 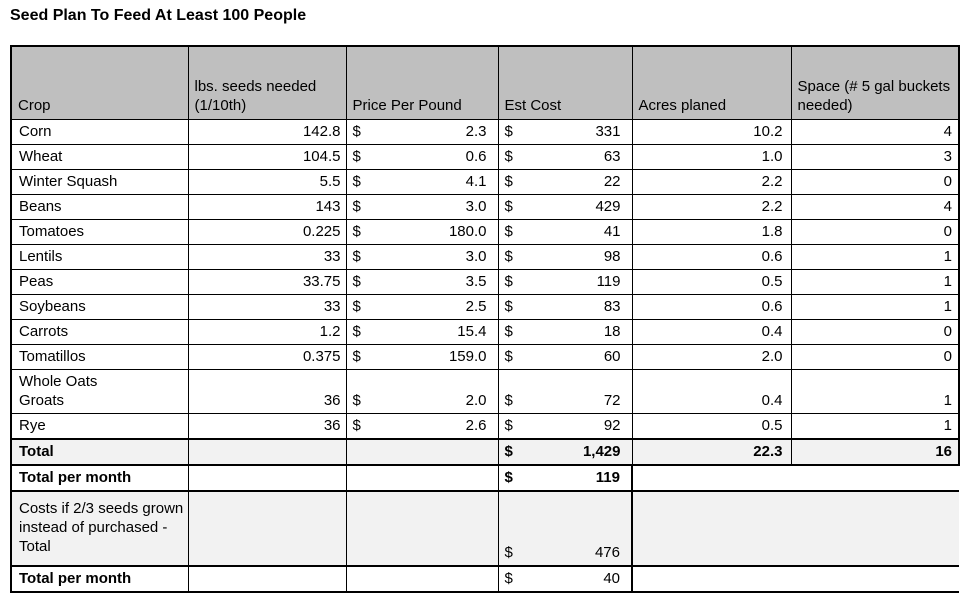 I want to click on price-per-pound-cell: $3.5, so click(x=422, y=281).